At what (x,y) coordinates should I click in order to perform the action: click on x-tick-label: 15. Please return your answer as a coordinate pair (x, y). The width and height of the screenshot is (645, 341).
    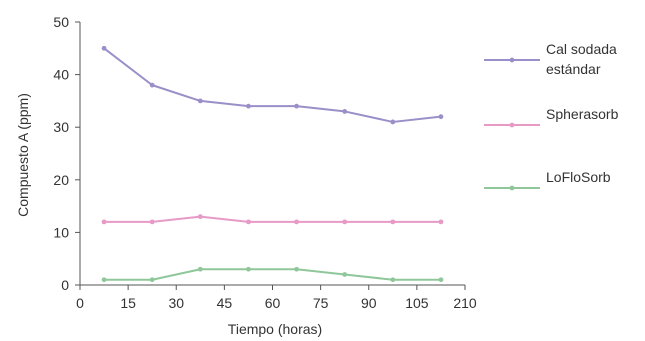
    Looking at the image, I should click on (128, 303).